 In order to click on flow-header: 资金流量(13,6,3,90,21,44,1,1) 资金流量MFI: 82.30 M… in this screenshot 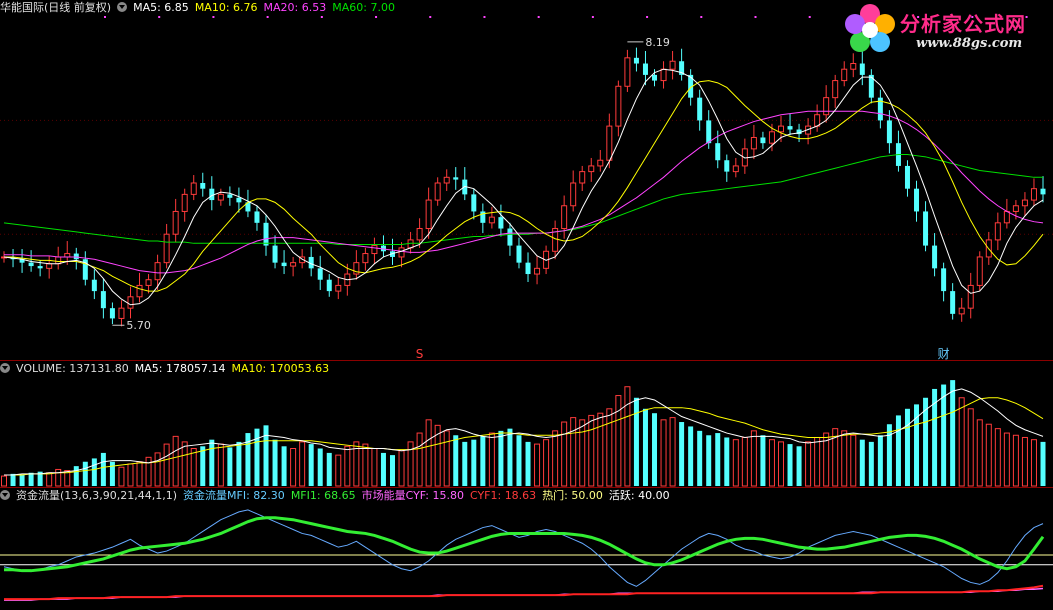, I will do `click(338, 496)`.